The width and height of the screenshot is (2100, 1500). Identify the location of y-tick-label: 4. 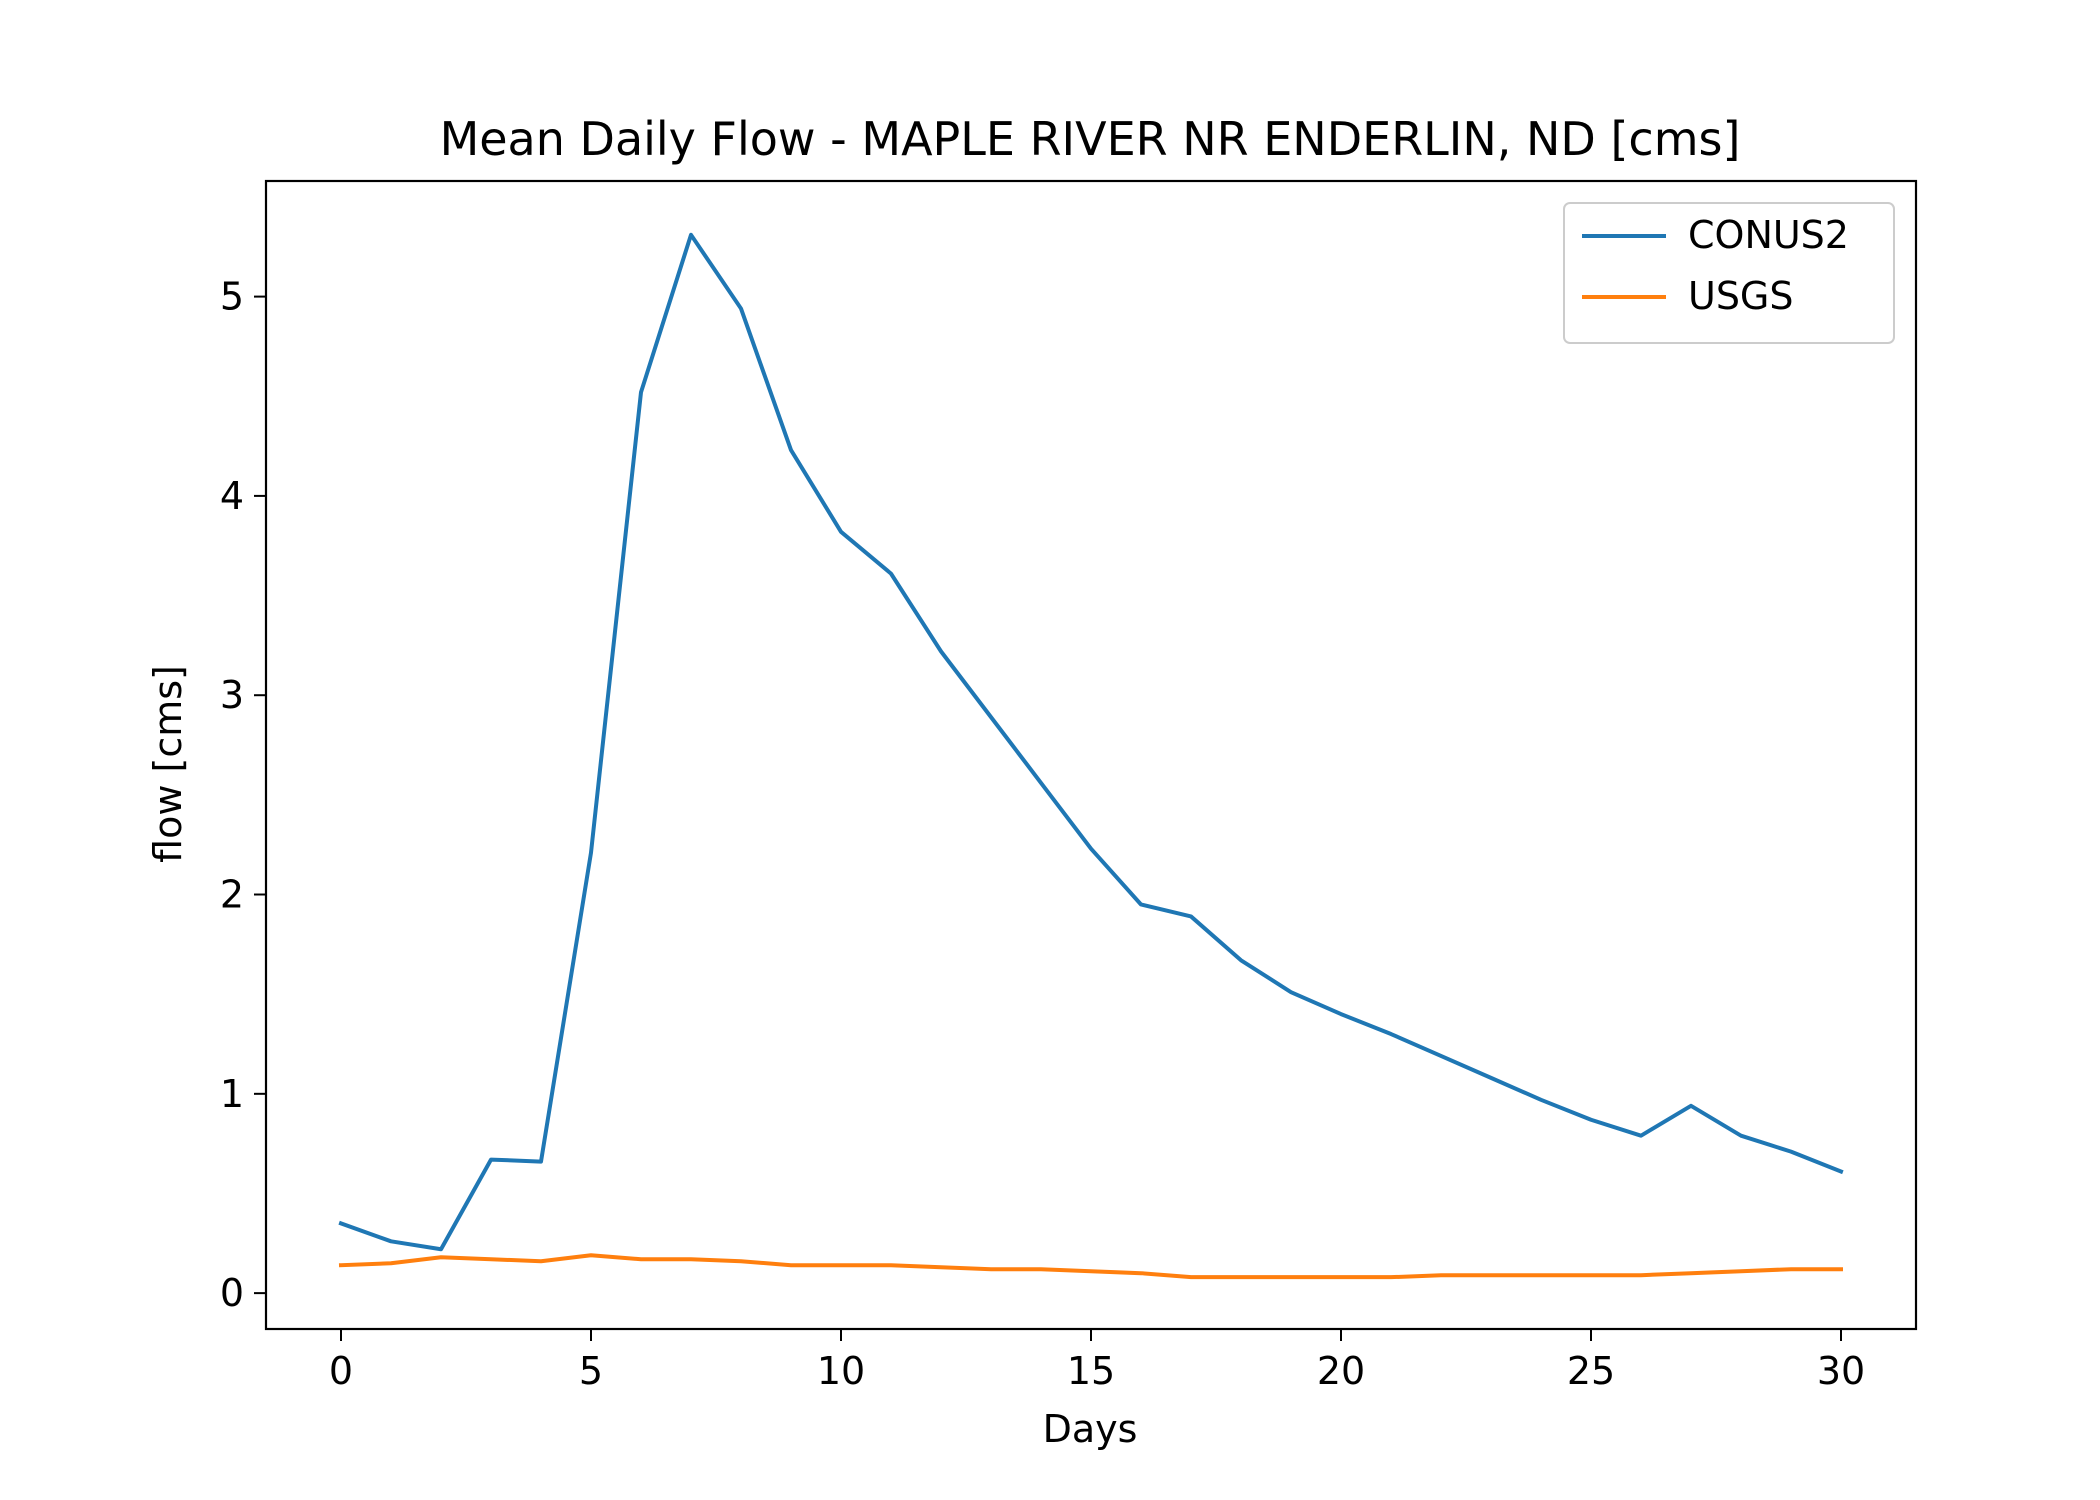
(232, 496).